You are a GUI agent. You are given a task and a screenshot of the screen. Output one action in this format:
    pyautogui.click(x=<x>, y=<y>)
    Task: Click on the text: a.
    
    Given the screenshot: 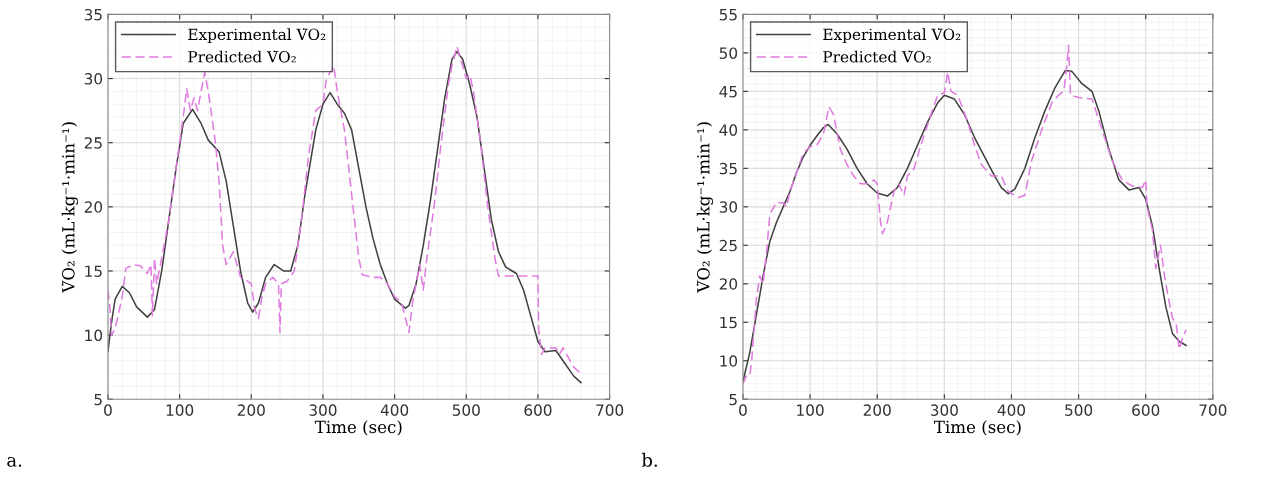 What is the action you would take?
    pyautogui.click(x=14, y=461)
    